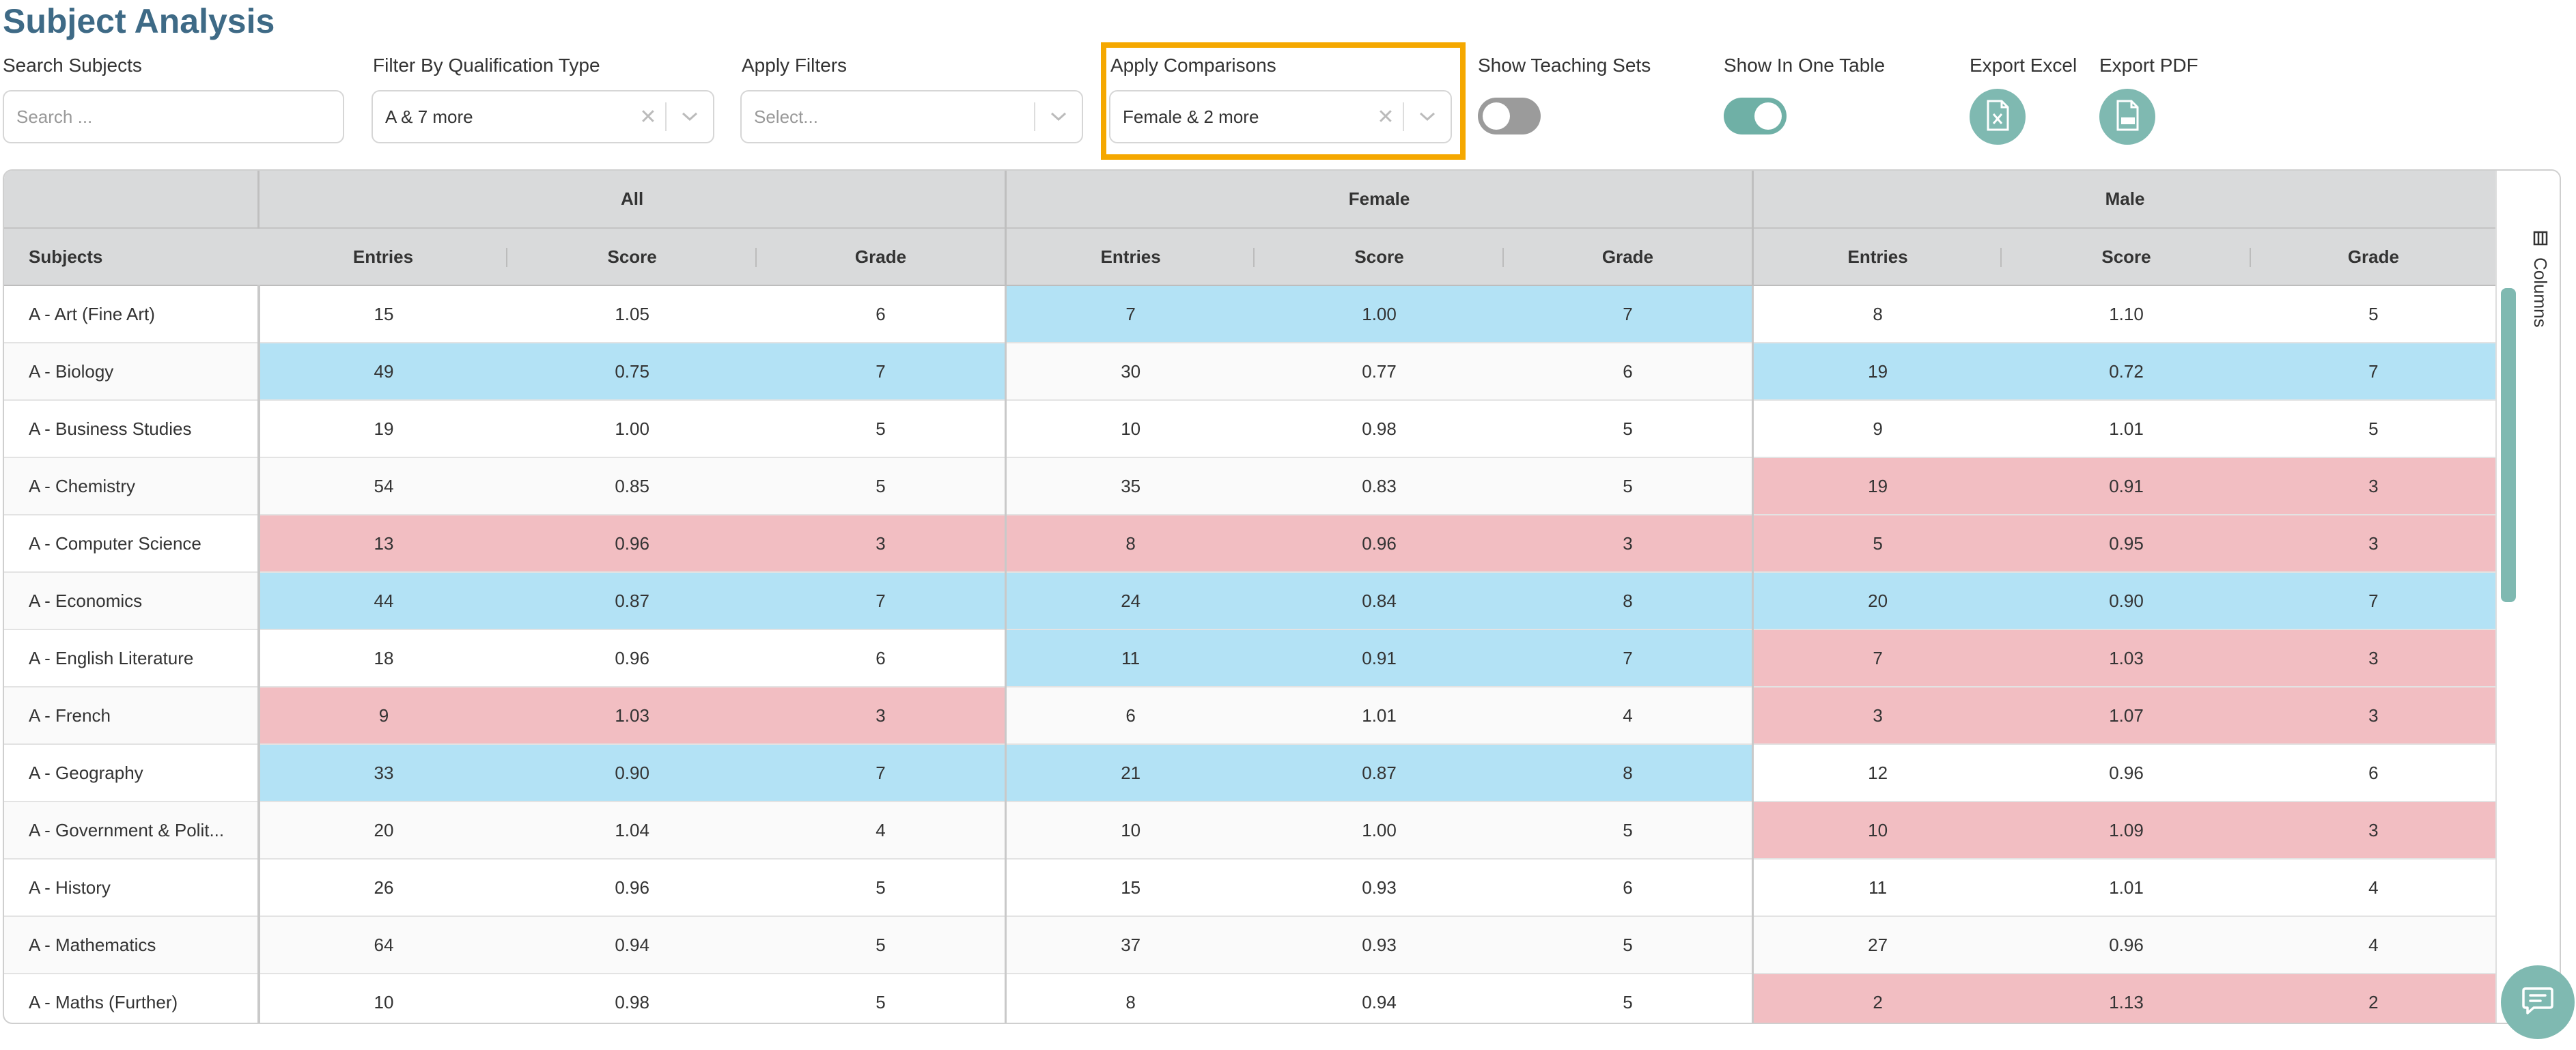  What do you see at coordinates (1193, 65) in the screenshot?
I see `comparisons-label: Apply Comparisons` at bounding box center [1193, 65].